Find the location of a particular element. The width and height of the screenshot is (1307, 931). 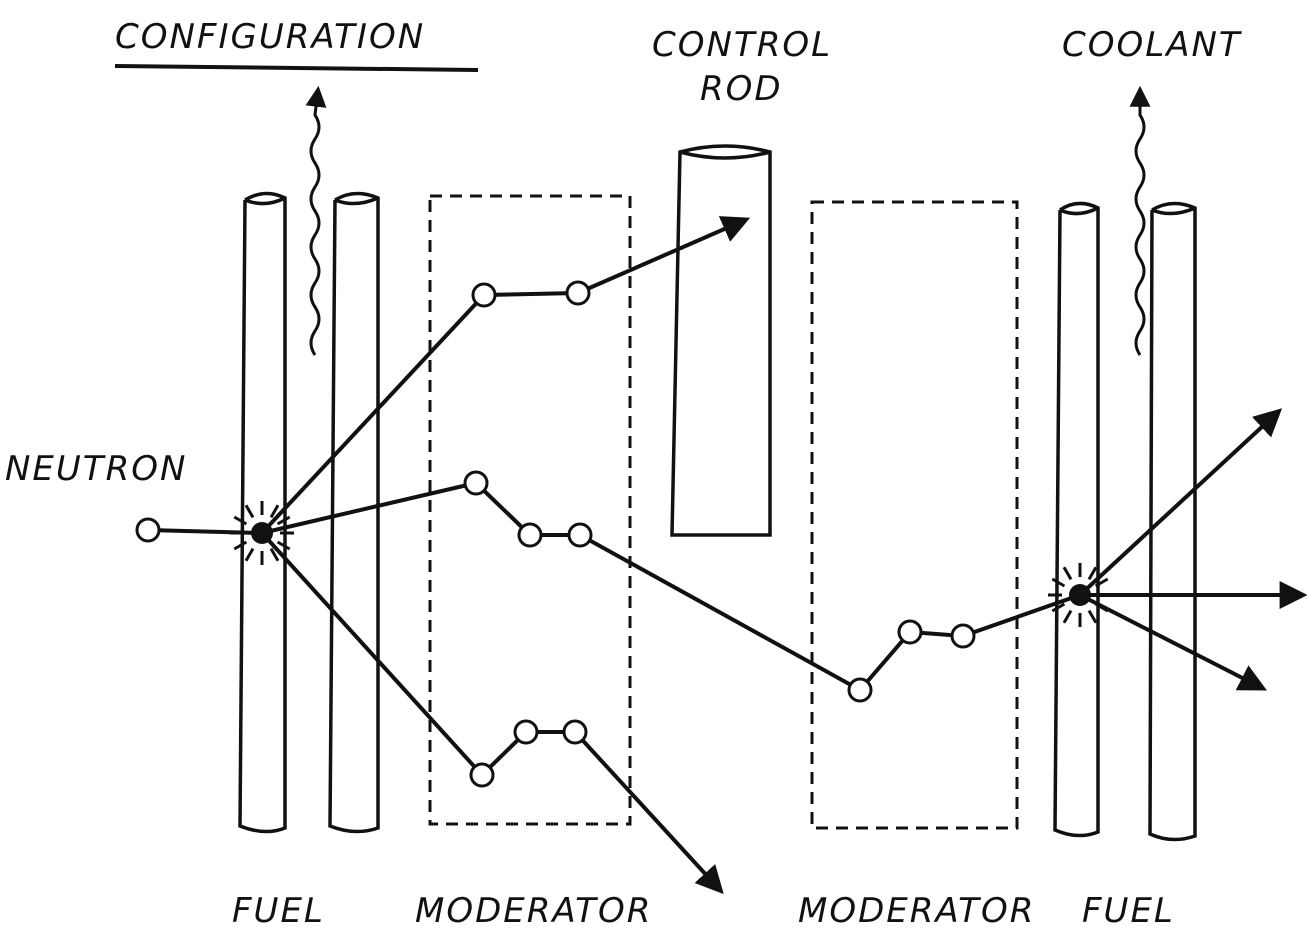

control-rod is located at coordinates (721, 340).